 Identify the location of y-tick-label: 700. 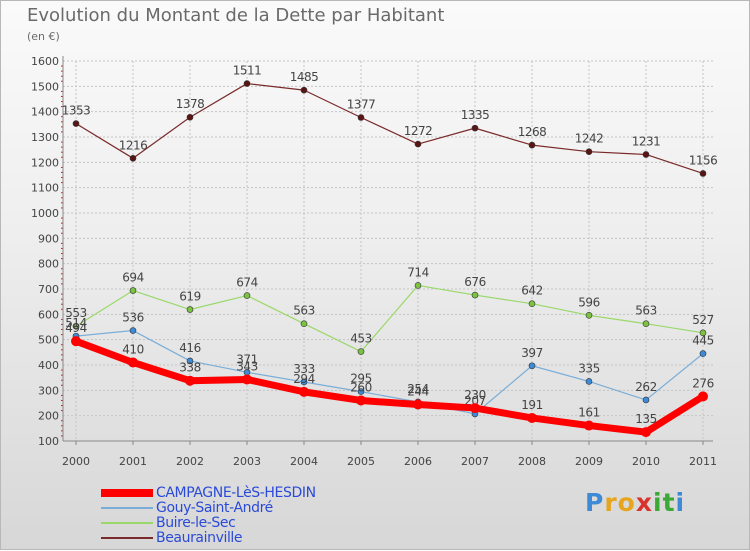
(48, 289).